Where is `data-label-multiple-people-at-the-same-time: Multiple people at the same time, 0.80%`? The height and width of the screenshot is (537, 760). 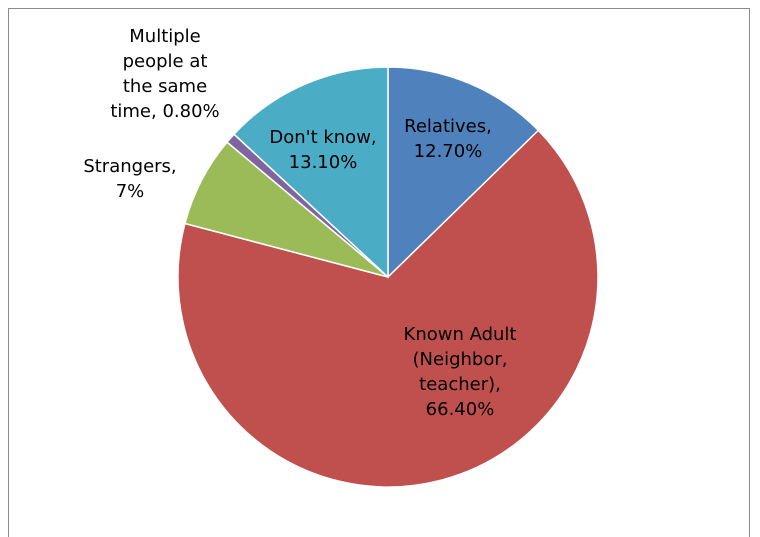
data-label-multiple-people-at-the-same-time: Multiple people at the same time, 0.80% is located at coordinates (164, 74).